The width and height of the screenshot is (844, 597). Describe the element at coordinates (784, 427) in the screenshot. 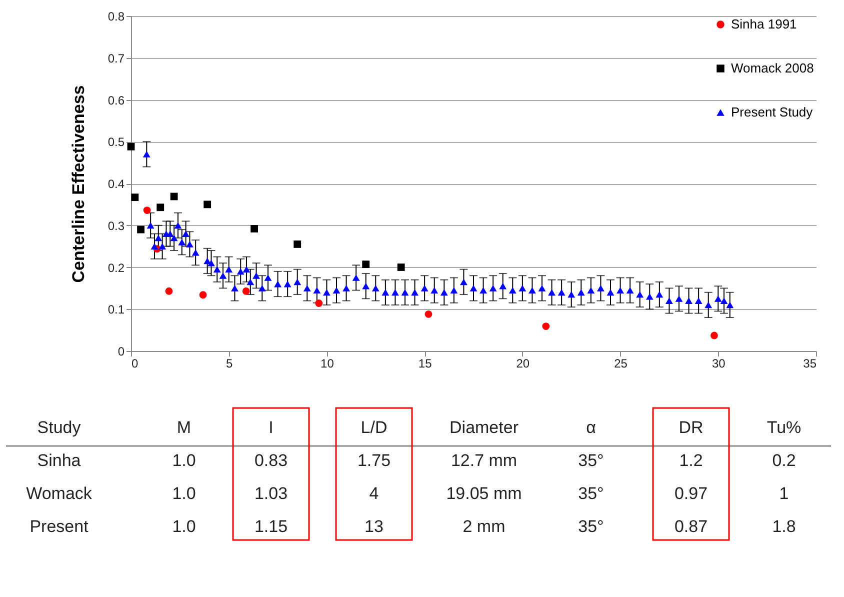

I see `text: Tu%` at that location.